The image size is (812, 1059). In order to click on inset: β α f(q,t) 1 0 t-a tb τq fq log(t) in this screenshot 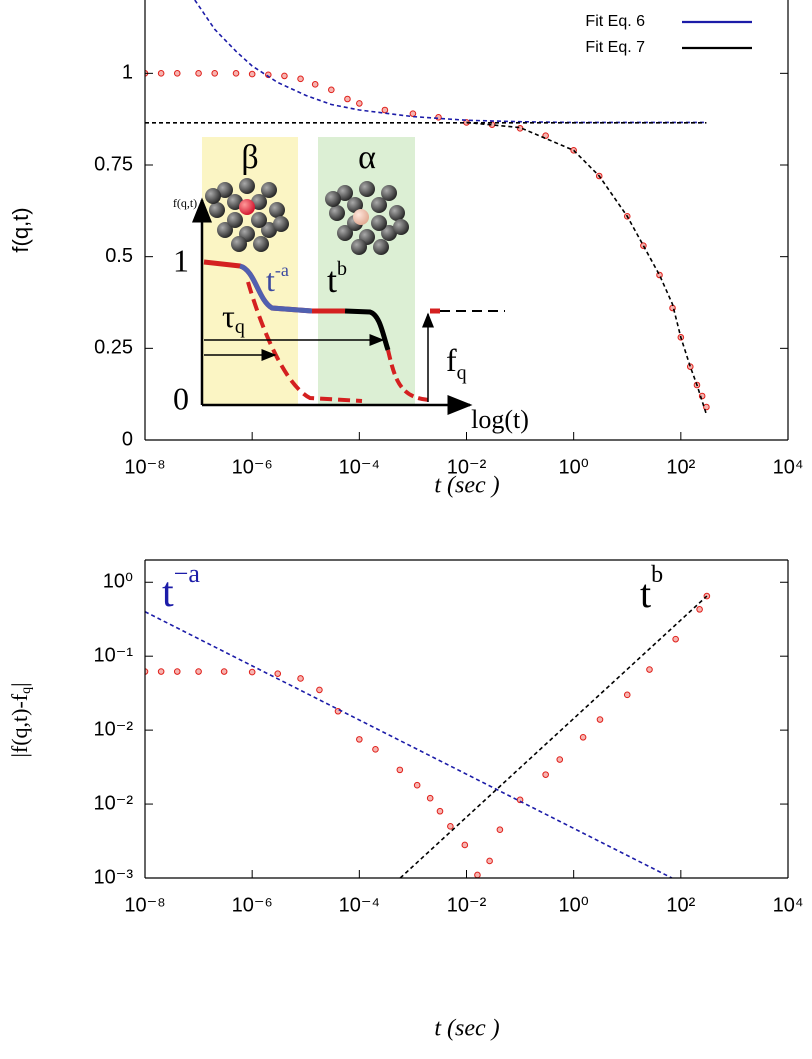, I will do `click(351, 285)`.